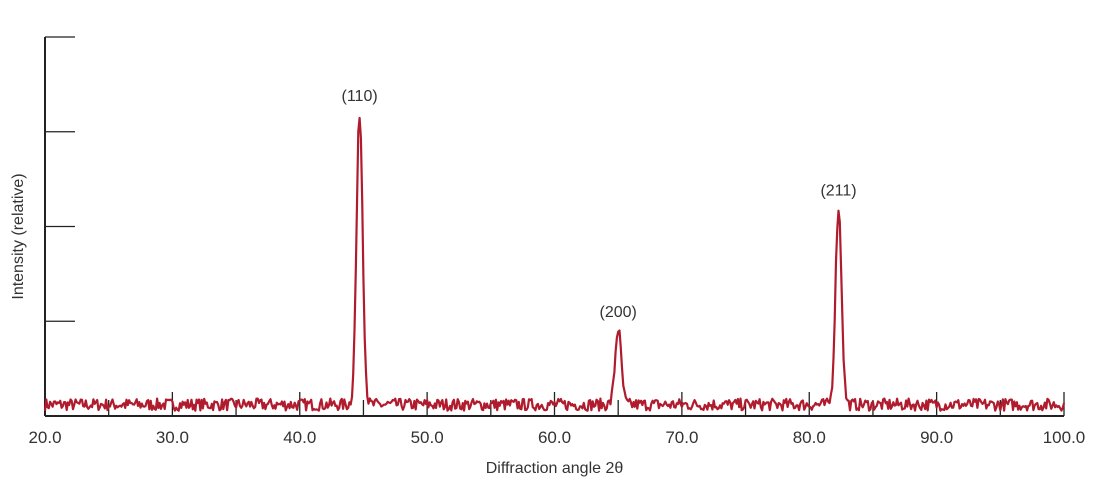 Image resolution: width=1108 pixels, height=492 pixels. I want to click on x-tick-label: 60.0, so click(554, 437).